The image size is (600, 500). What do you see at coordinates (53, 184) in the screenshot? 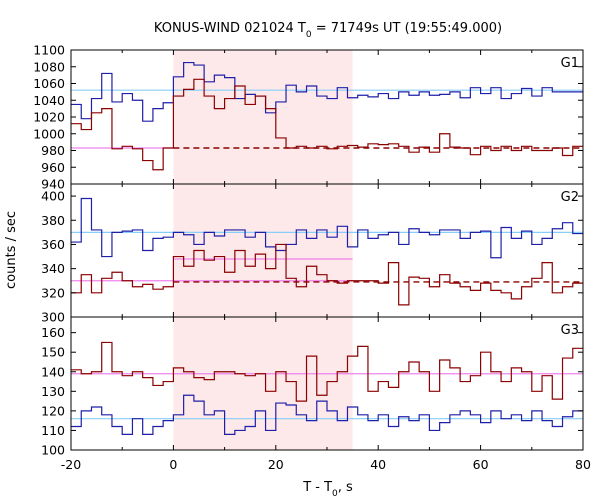
I see `panel-g1-y-tick-label: 940` at bounding box center [53, 184].